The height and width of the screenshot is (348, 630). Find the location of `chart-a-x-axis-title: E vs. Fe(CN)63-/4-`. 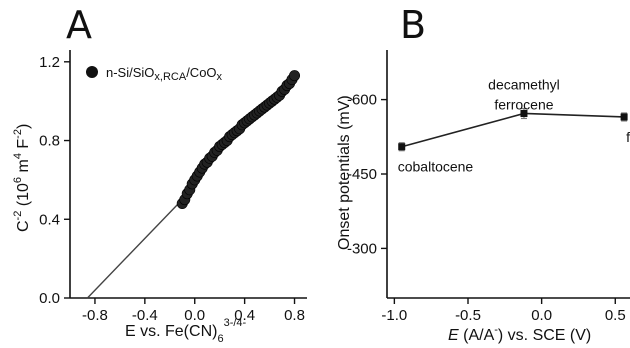

chart-a-x-axis-title: E vs. Fe(CN)63-/4- is located at coordinates (186, 331).